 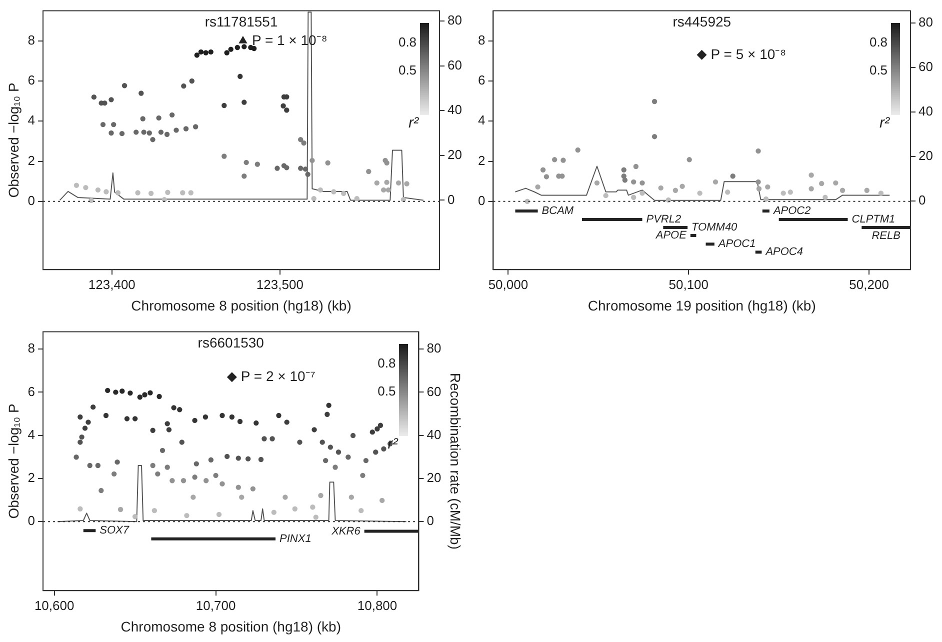 I want to click on x-tick-label: 50,000, so click(x=508, y=284).